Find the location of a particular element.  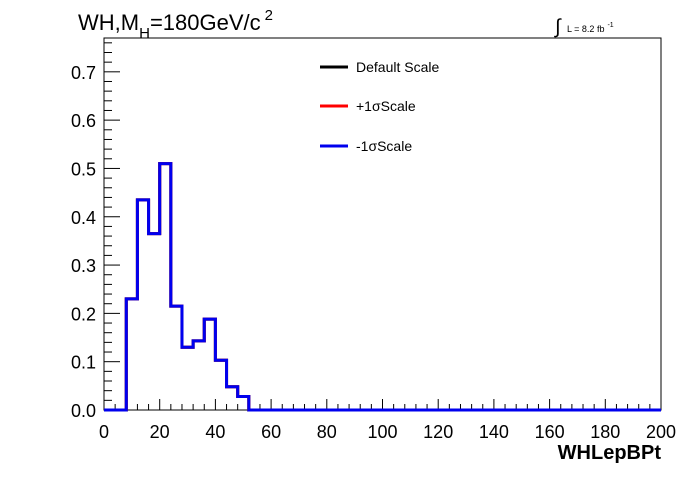

x-tick-label: 20 is located at coordinates (160, 432).